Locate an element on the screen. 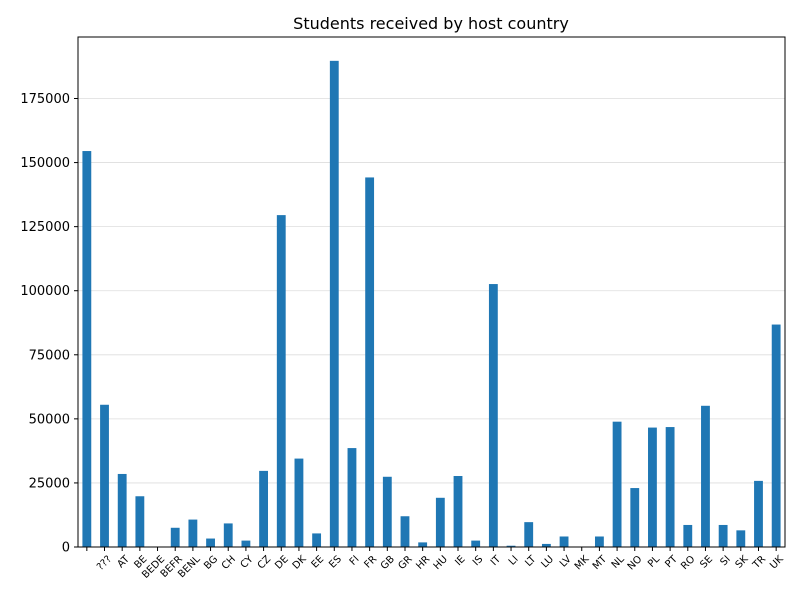 Image resolution: width=800 pixels, height=600 pixels. x-tick-label: NO is located at coordinates (635, 563).